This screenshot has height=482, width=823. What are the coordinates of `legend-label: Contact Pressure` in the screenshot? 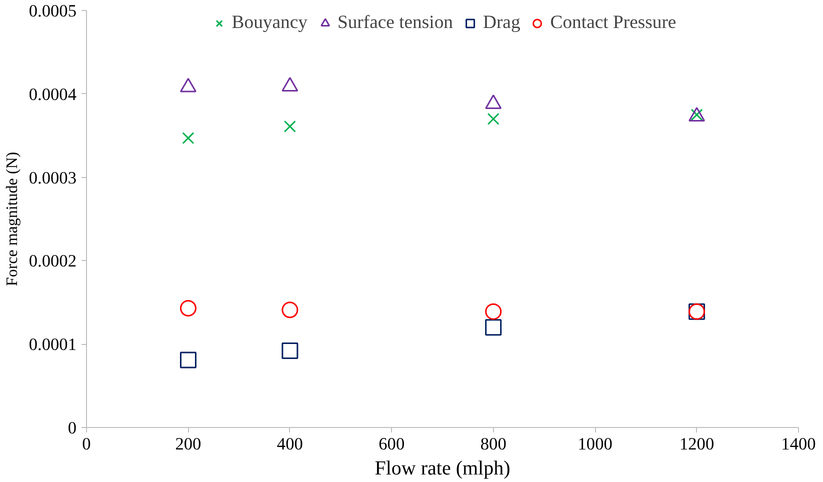 It's located at (613, 23).